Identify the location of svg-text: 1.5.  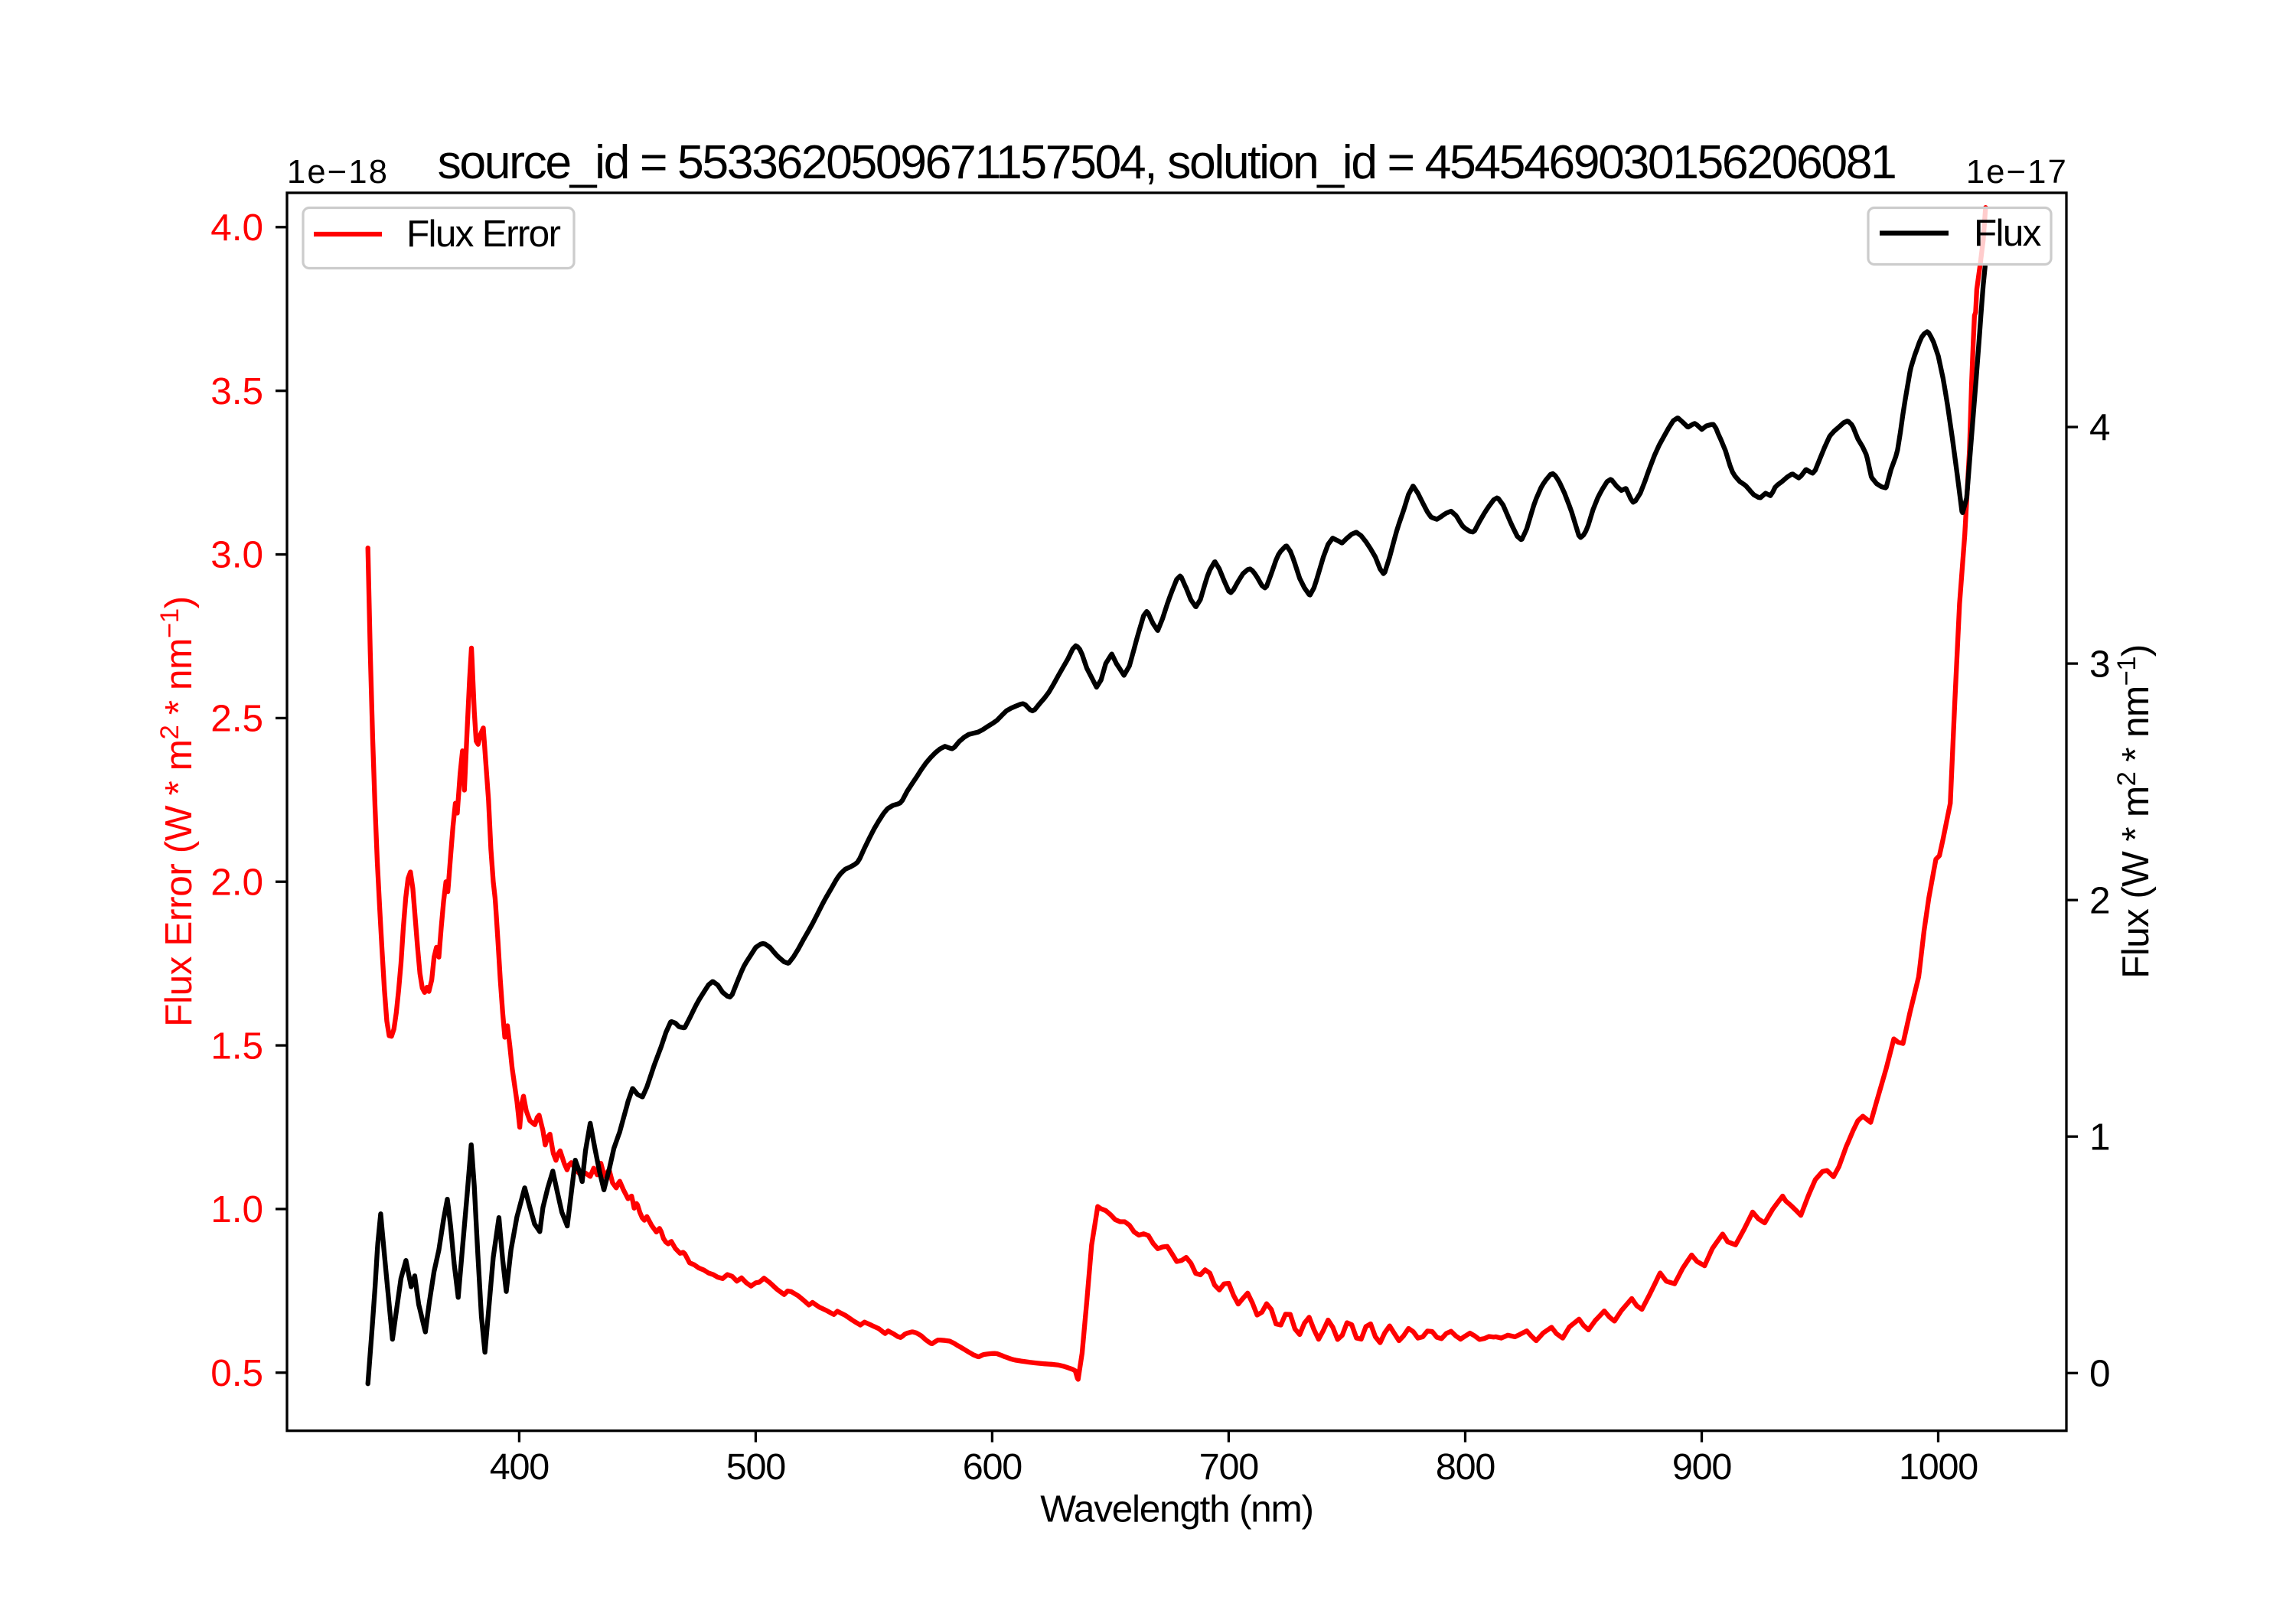
(236, 1046).